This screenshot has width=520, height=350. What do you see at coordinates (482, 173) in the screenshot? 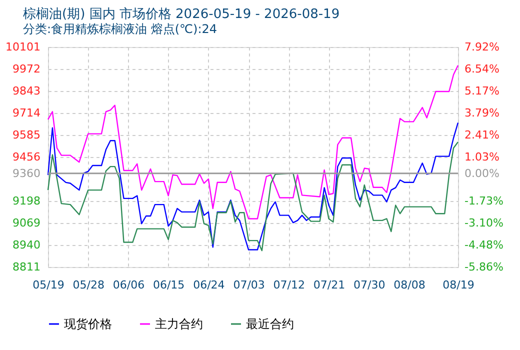
I see `y2-tick-label: 0.00%` at bounding box center [482, 173].